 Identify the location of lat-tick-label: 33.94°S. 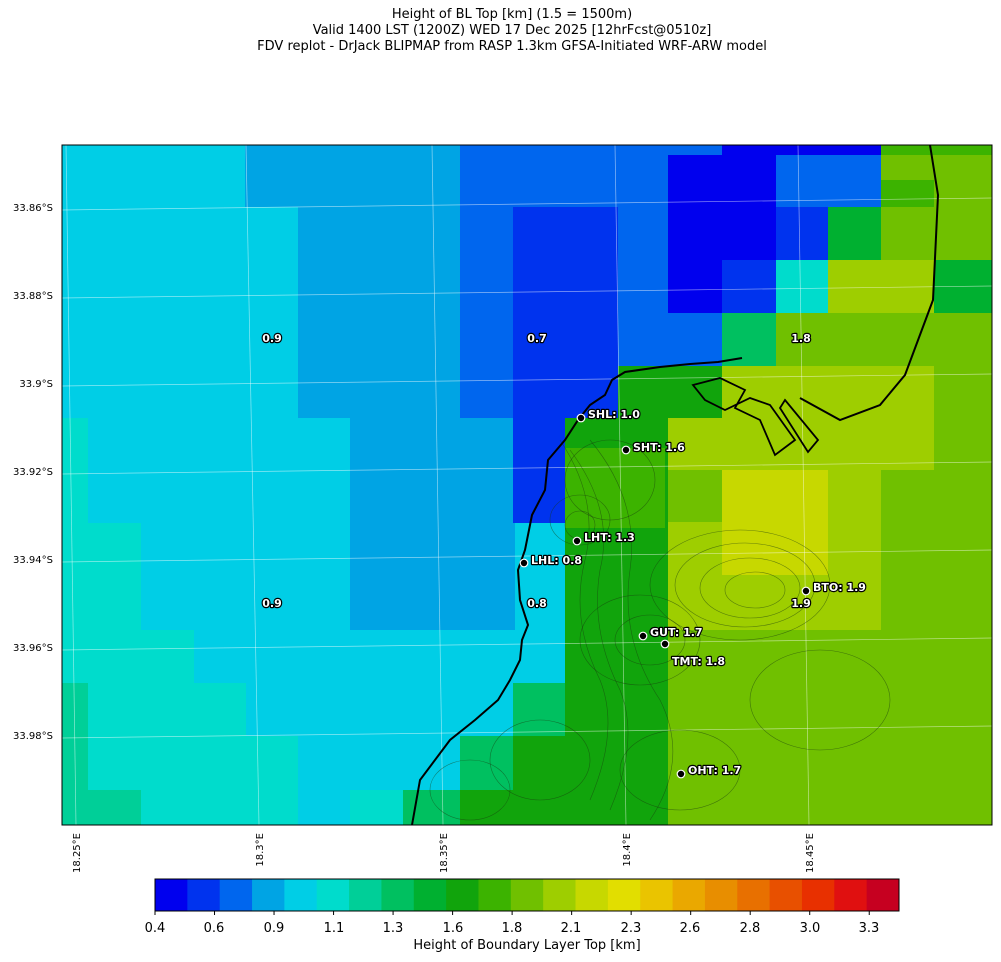
(33, 560).